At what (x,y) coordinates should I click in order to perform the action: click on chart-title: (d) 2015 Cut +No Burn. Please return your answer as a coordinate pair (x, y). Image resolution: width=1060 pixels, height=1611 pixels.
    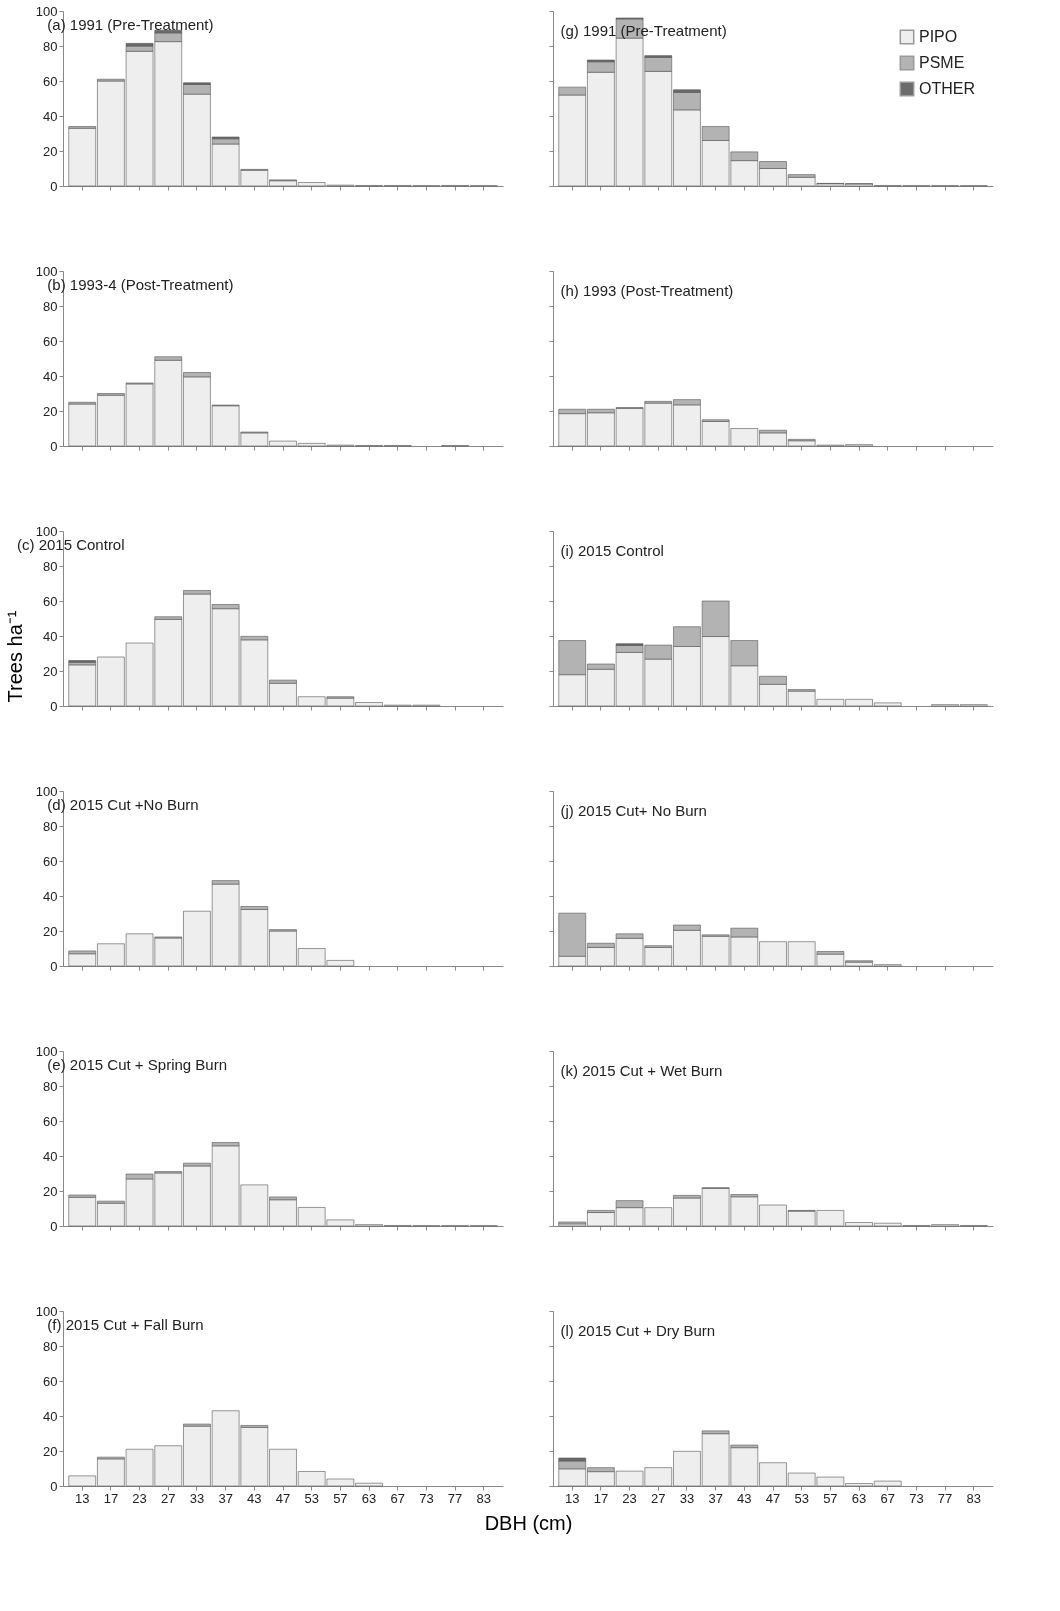
    Looking at the image, I should click on (123, 804).